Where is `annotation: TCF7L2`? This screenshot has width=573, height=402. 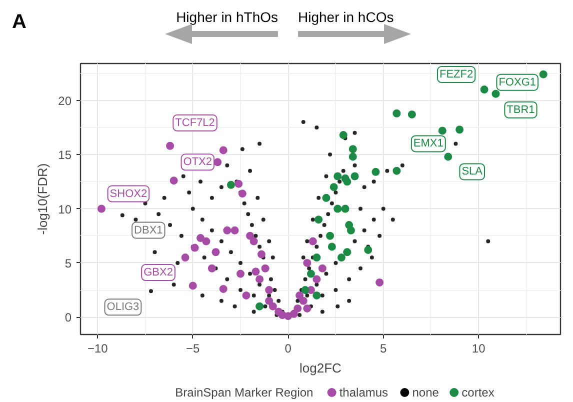
annotation: TCF7L2 is located at coordinates (195, 122).